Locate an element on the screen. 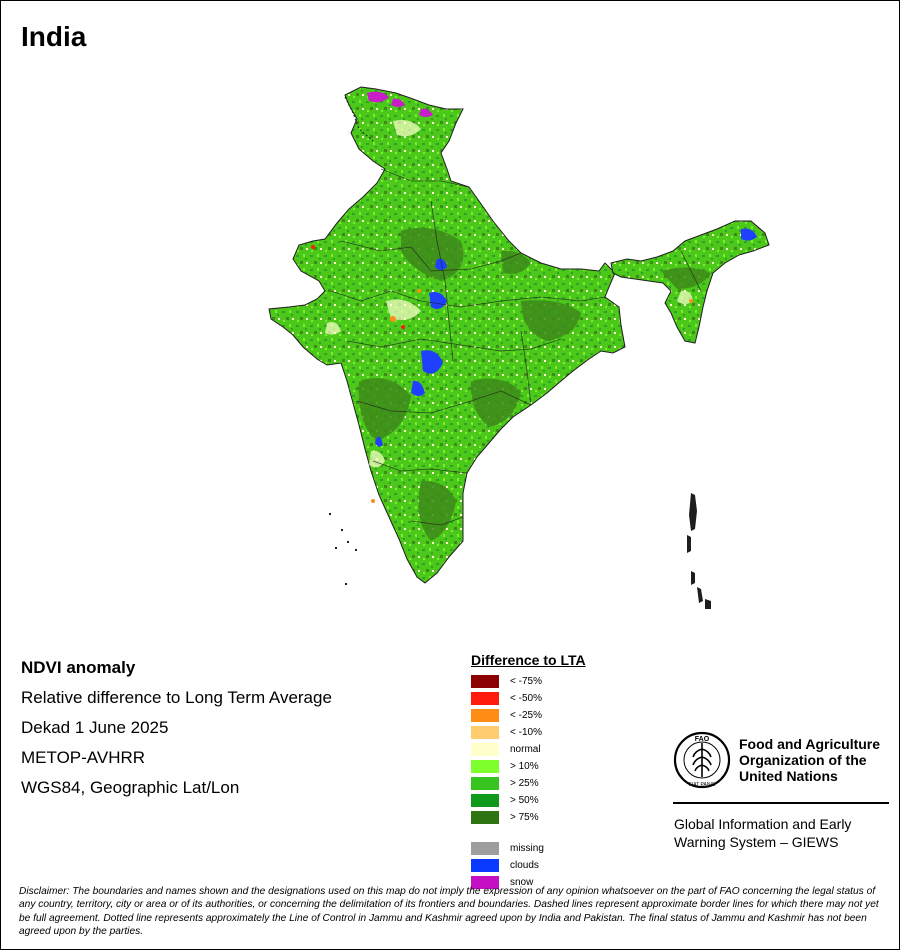 The height and width of the screenshot is (950, 900). legend-row: > 25% is located at coordinates (566, 783).